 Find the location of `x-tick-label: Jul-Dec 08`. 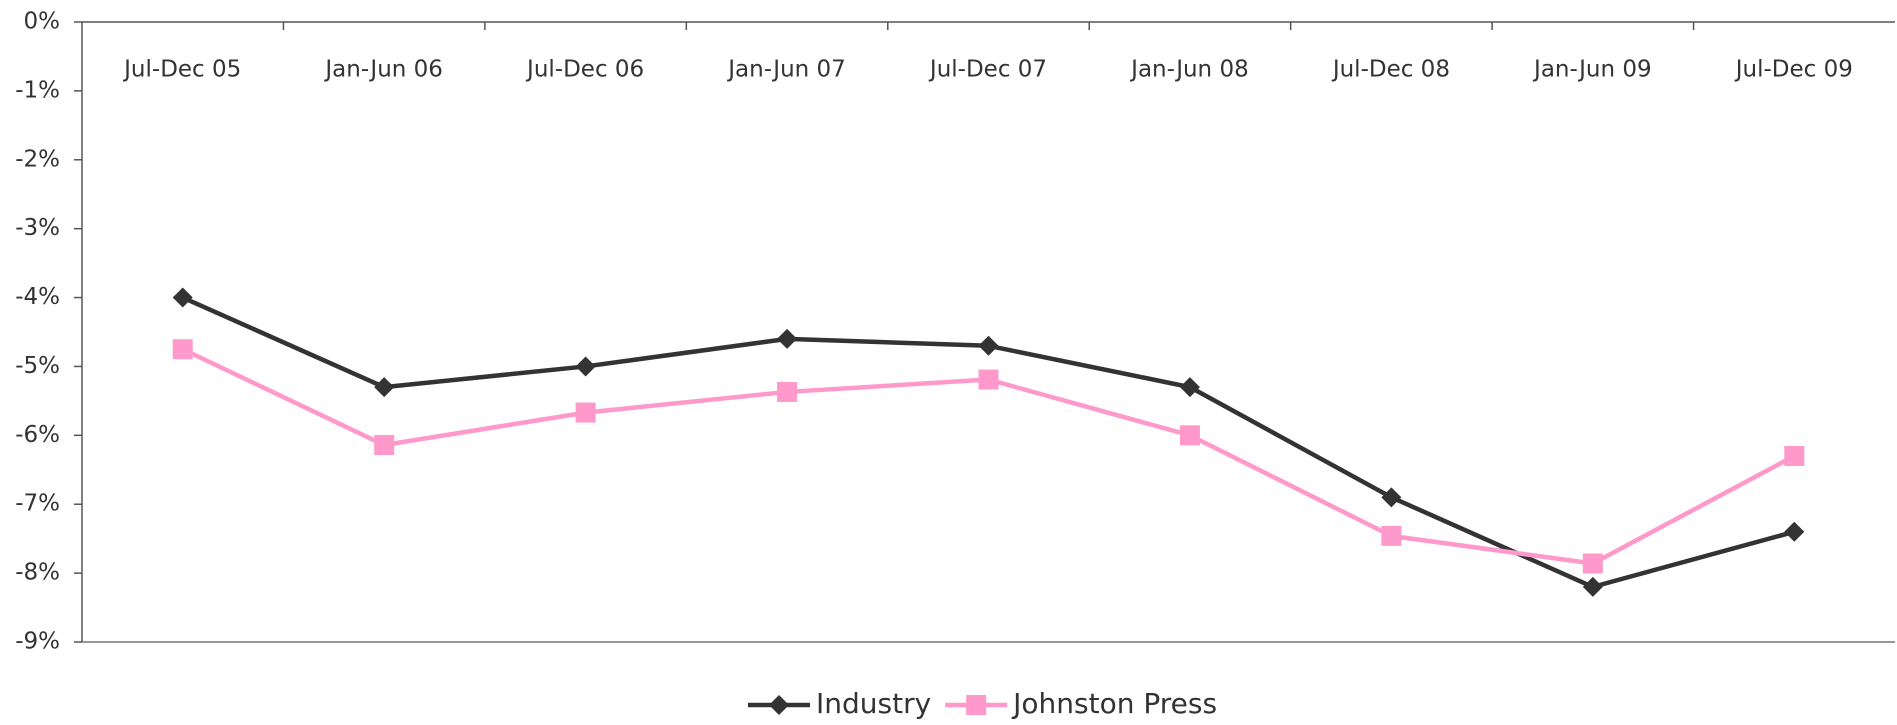

x-tick-label: Jul-Dec 08 is located at coordinates (1390, 70).